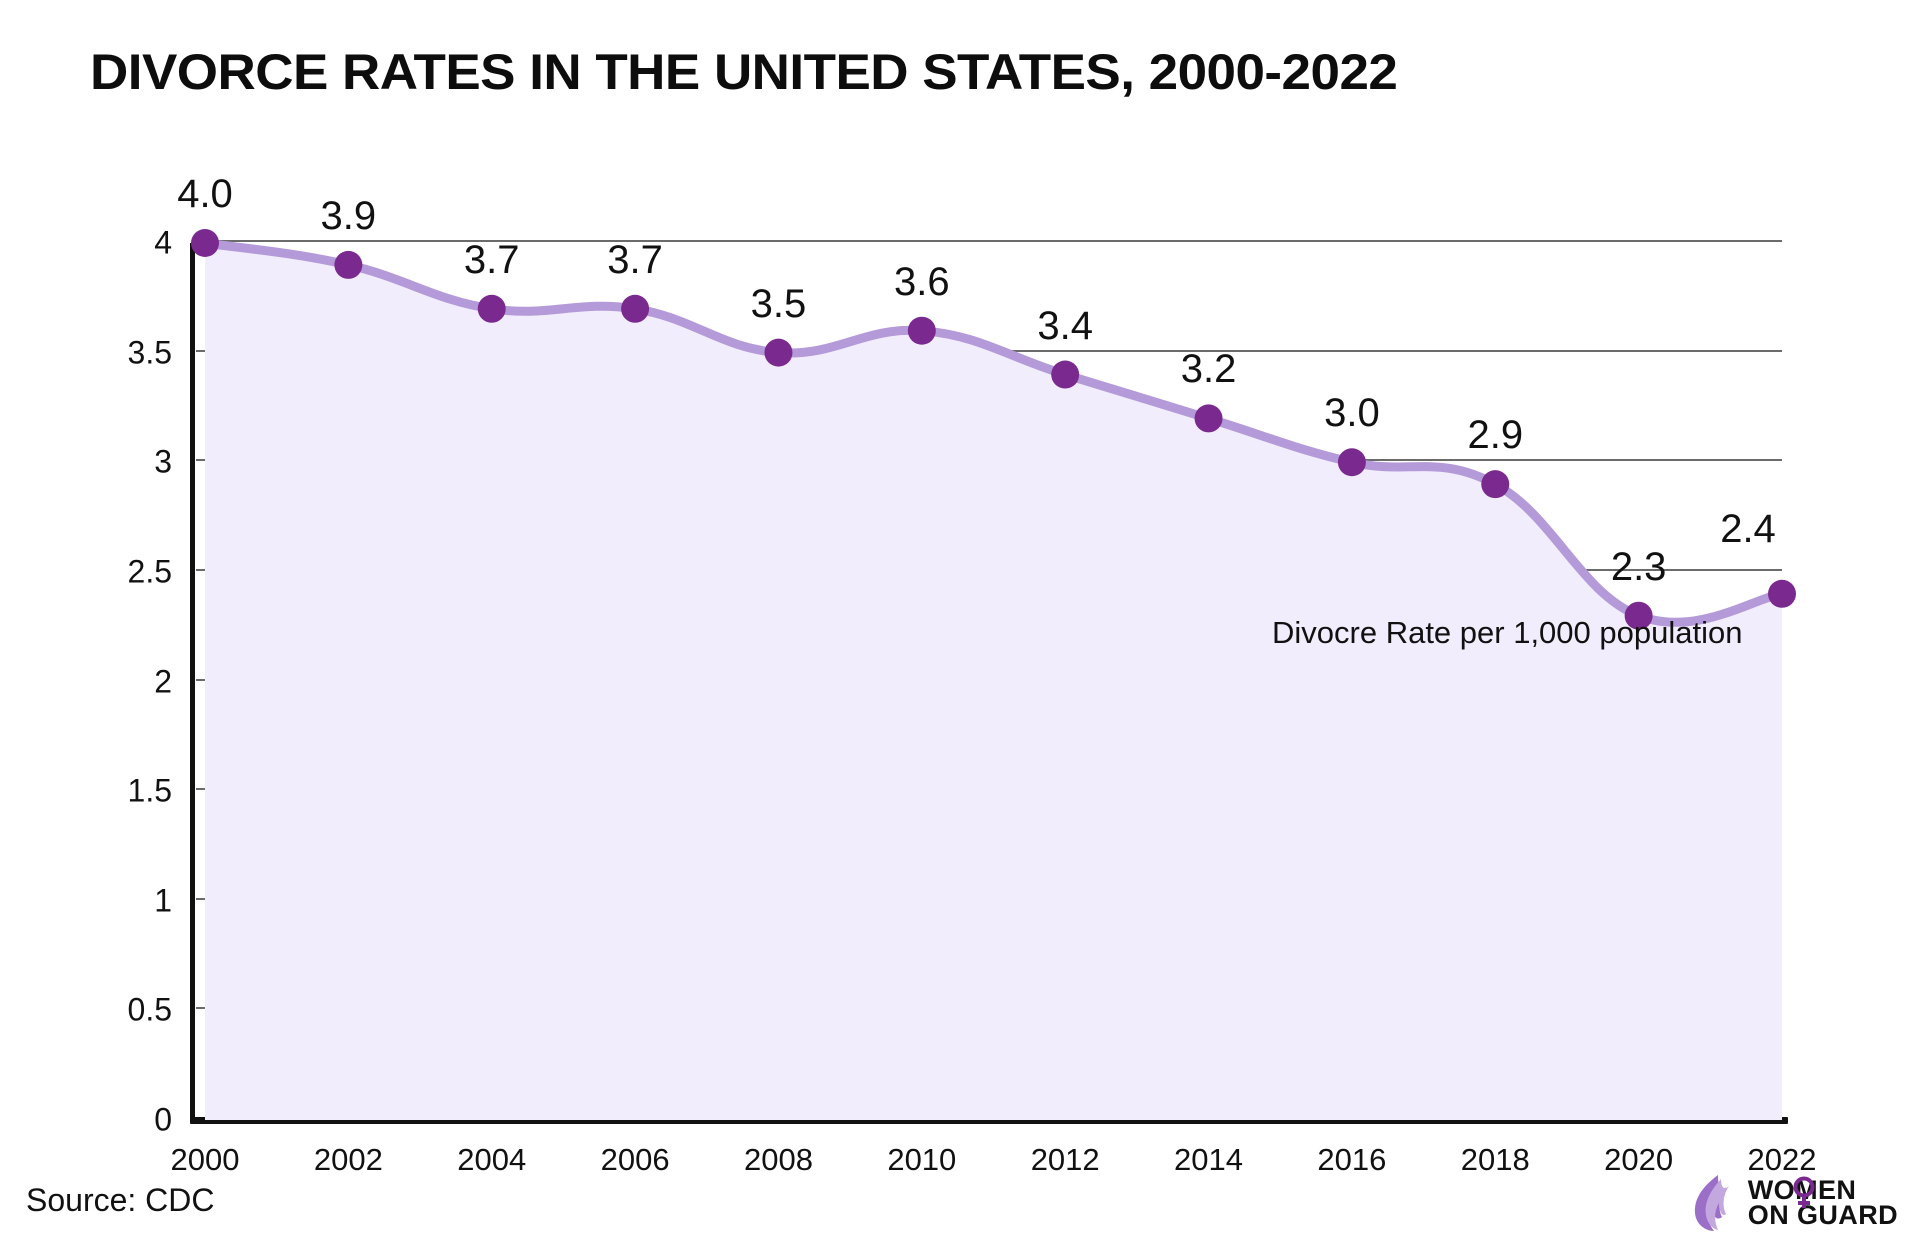  What do you see at coordinates (1711, 1203) in the screenshot?
I see `flame-icon` at bounding box center [1711, 1203].